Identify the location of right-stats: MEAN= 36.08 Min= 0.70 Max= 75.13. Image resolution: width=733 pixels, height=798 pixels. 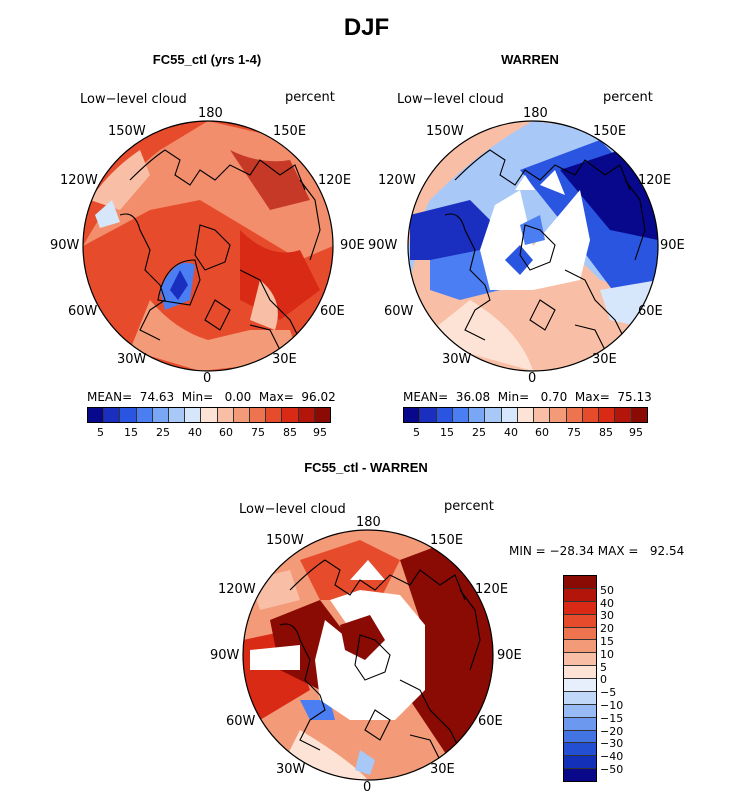
(527, 397).